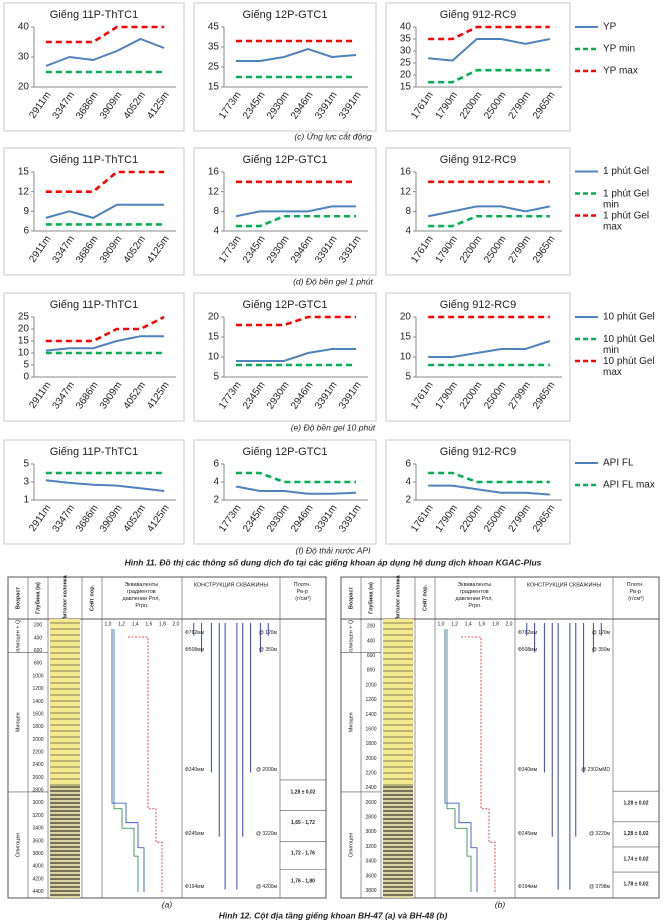 This screenshot has width=667, height=923. What do you see at coordinates (627, 199) in the screenshot?
I see `legend-label: 1 phút Gel min` at bounding box center [627, 199].